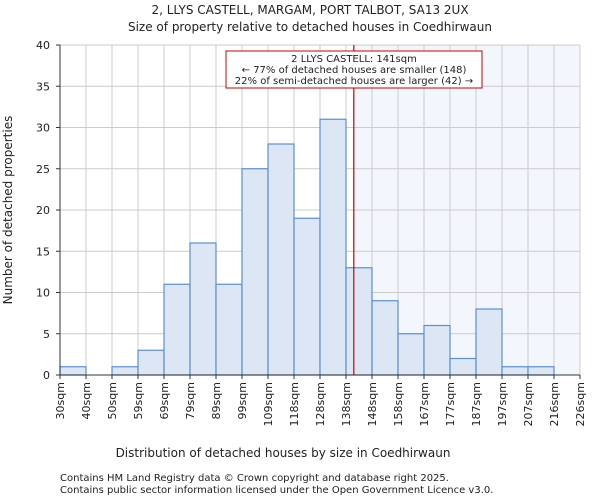 The width and height of the screenshot is (600, 500). Describe the element at coordinates (164, 400) in the screenshot. I see `x-tick-label: 69sqm` at that location.